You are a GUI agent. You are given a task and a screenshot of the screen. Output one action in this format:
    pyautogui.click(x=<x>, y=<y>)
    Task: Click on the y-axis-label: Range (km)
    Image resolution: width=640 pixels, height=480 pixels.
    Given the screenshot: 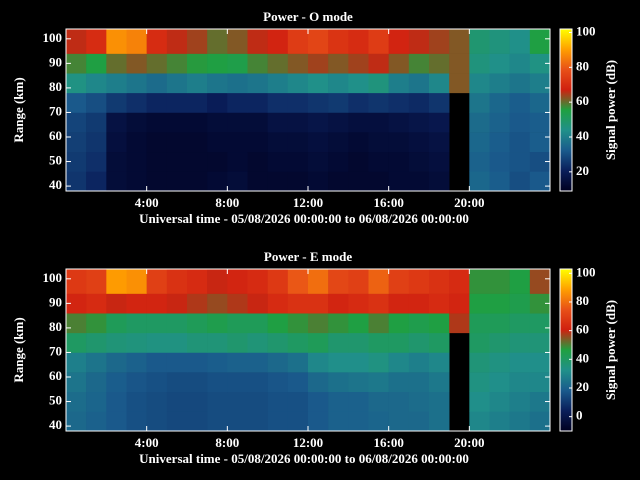 What is the action you would take?
    pyautogui.click(x=18, y=109)
    